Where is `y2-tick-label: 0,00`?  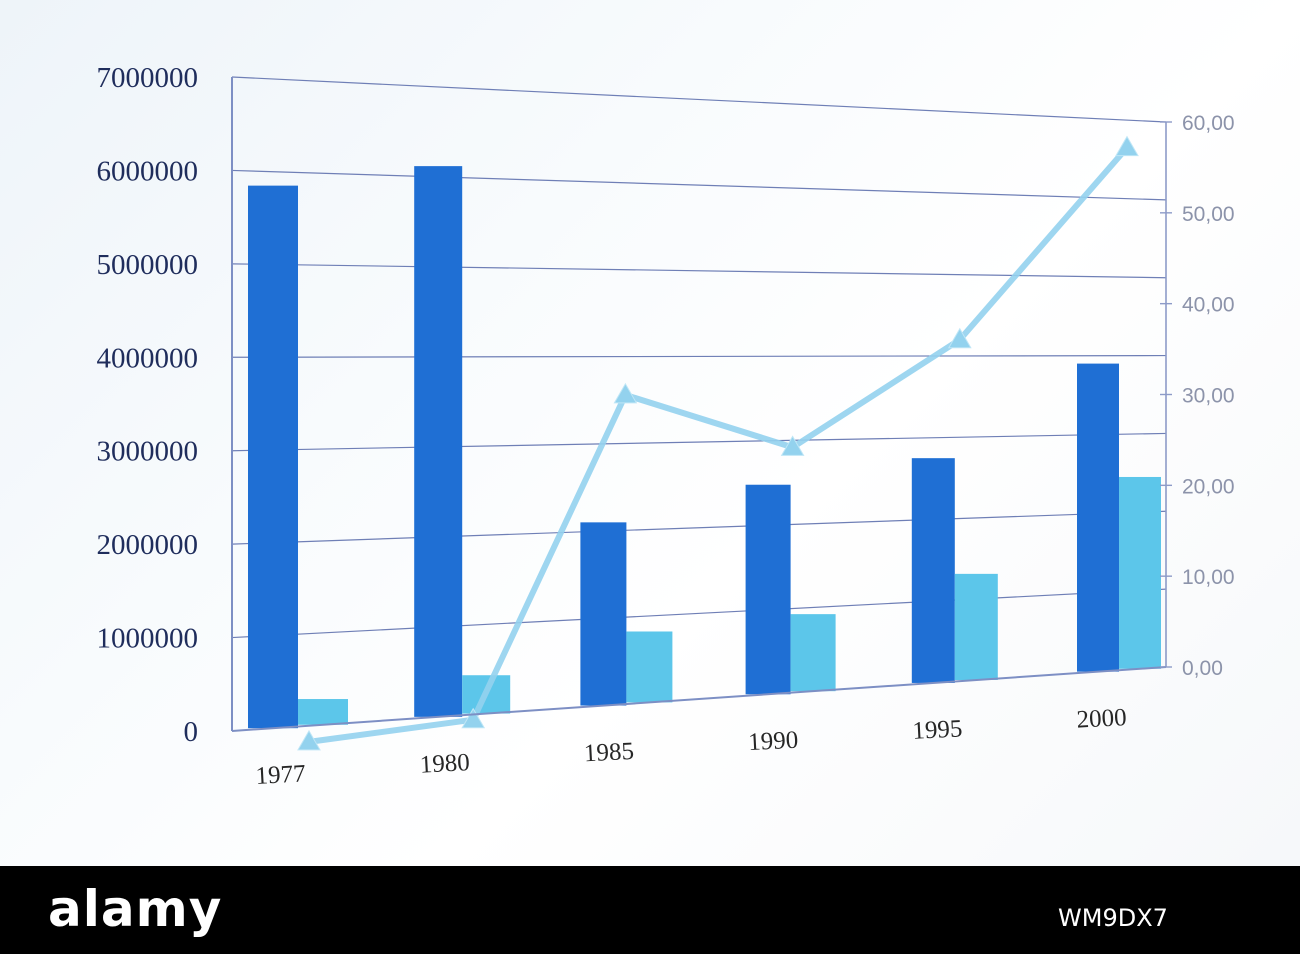 y2-tick-label: 0,00 is located at coordinates (1202, 668).